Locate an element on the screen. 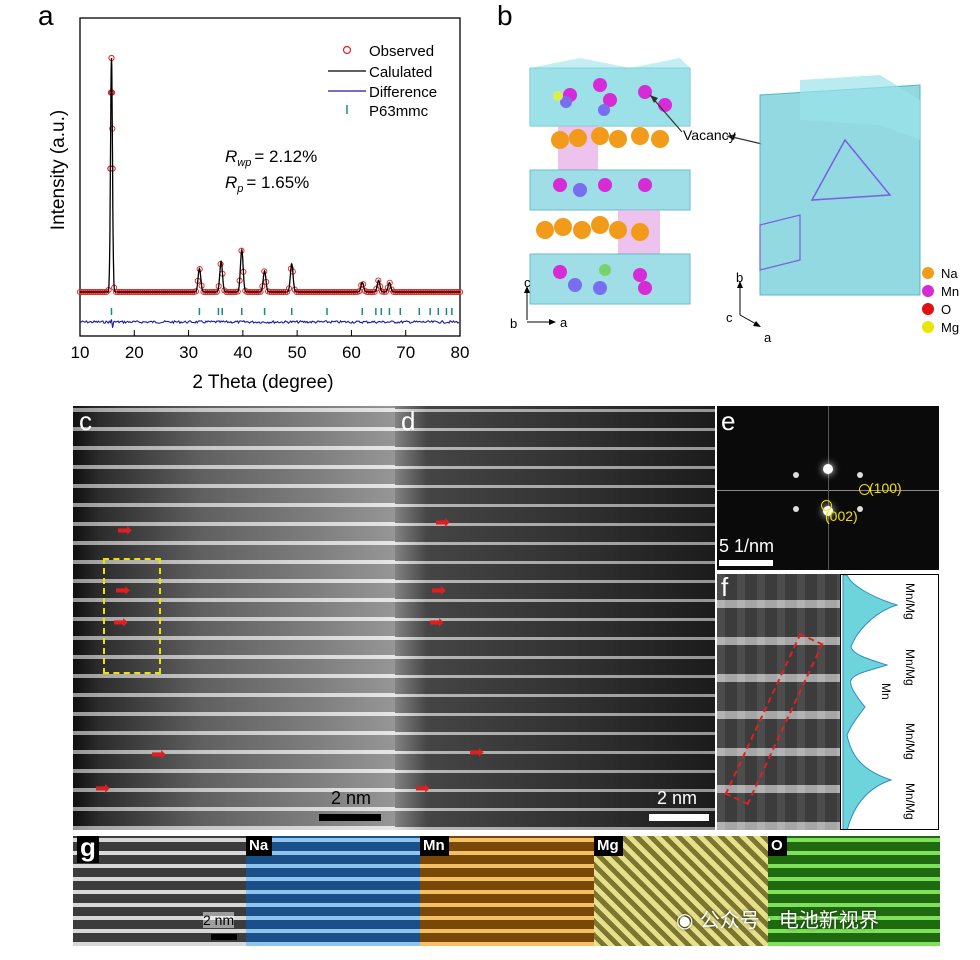 The width and height of the screenshot is (980, 960). scale-label-c: 2 nm is located at coordinates (351, 798).